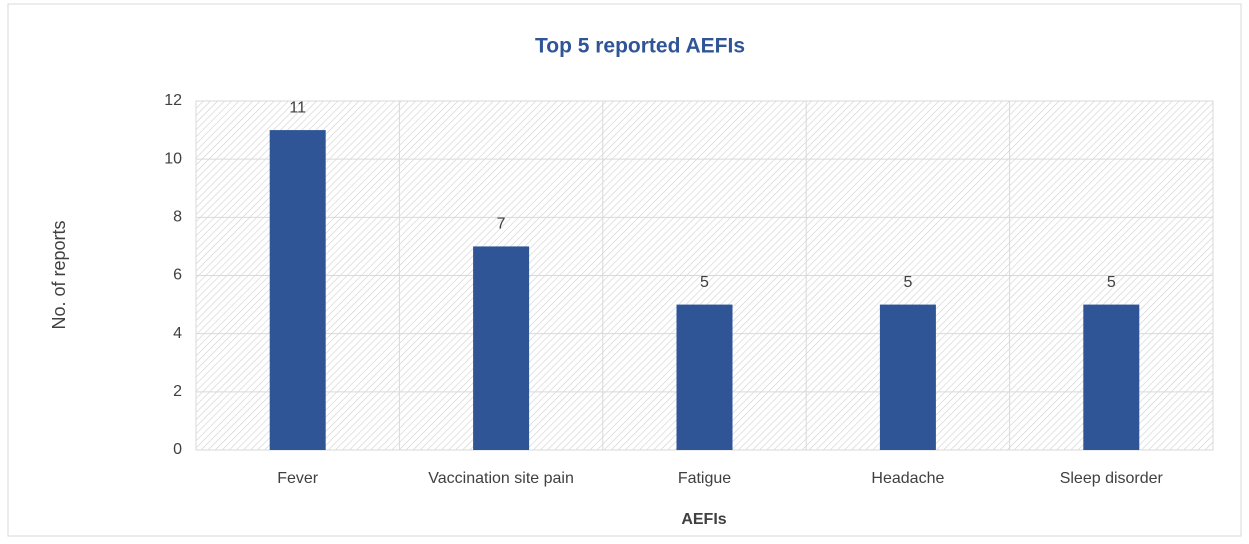 The width and height of the screenshot is (1249, 544). Describe the element at coordinates (177, 391) in the screenshot. I see `y-tick-label: 2` at that location.